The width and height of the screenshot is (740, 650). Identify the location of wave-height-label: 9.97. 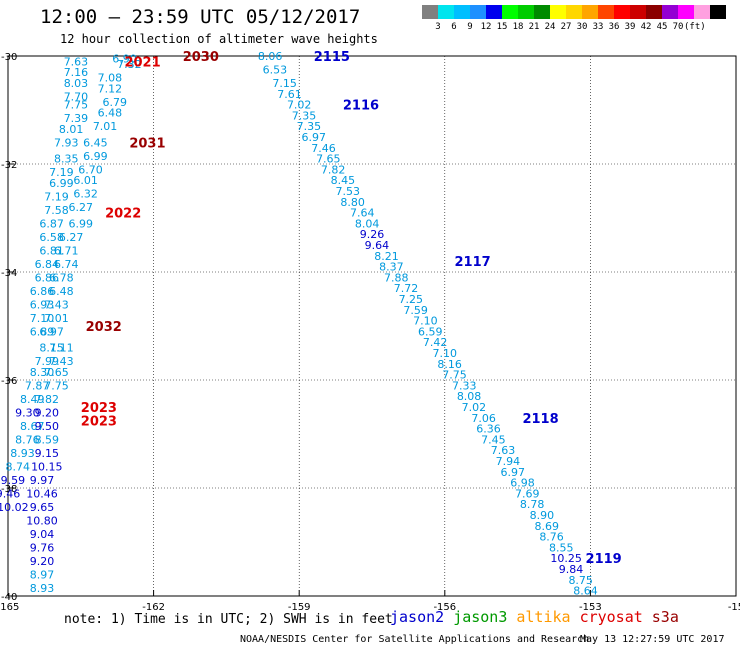
(42, 480).